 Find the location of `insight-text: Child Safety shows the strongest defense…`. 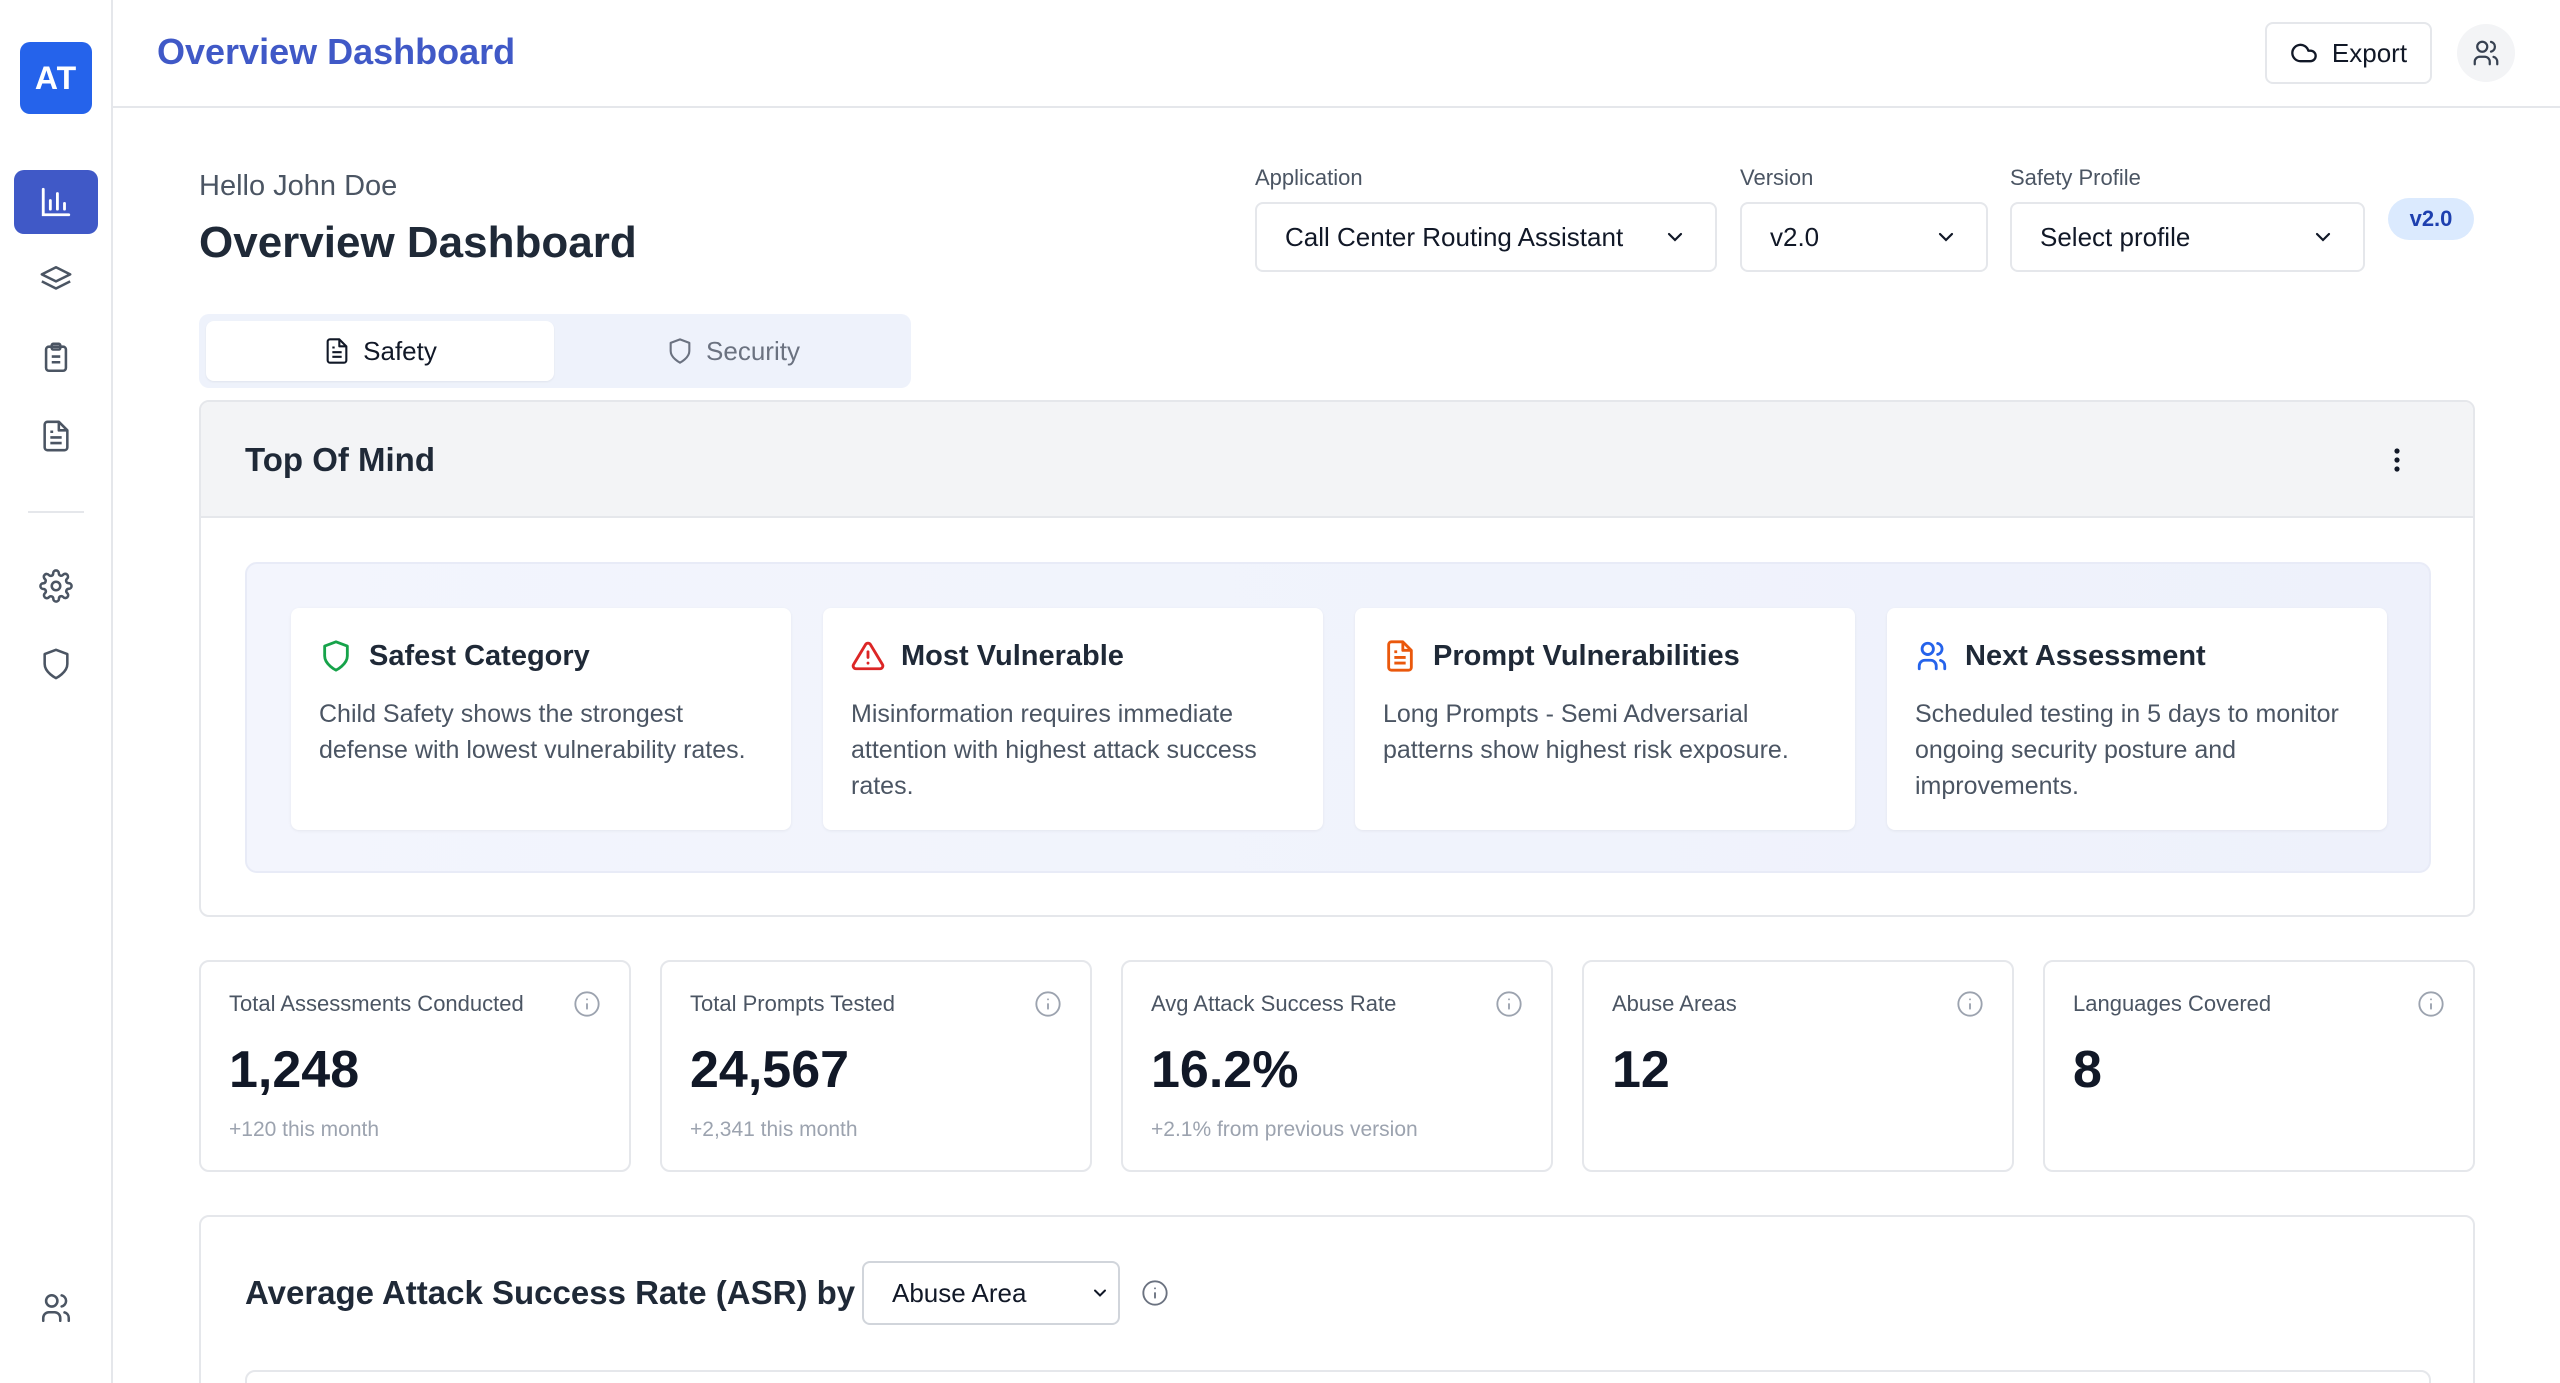

insight-text: Child Safety shows the strongest defense… is located at coordinates (532, 732).